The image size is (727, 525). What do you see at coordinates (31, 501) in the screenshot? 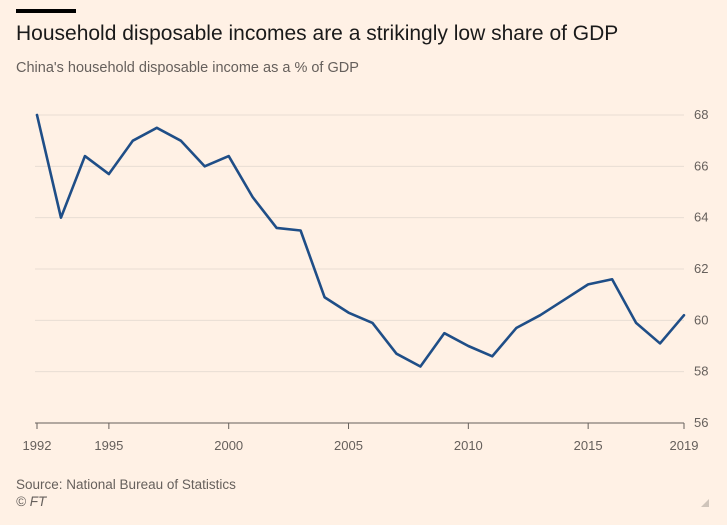
I see `ft-credit: © FT` at bounding box center [31, 501].